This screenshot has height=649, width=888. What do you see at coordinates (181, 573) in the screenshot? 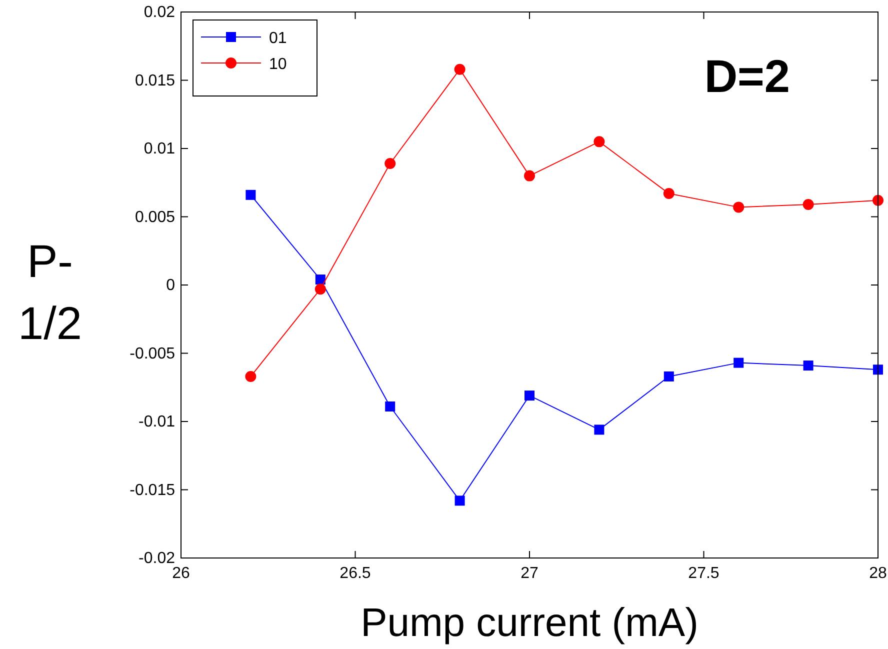
I see `x-tick-label: 26` at bounding box center [181, 573].